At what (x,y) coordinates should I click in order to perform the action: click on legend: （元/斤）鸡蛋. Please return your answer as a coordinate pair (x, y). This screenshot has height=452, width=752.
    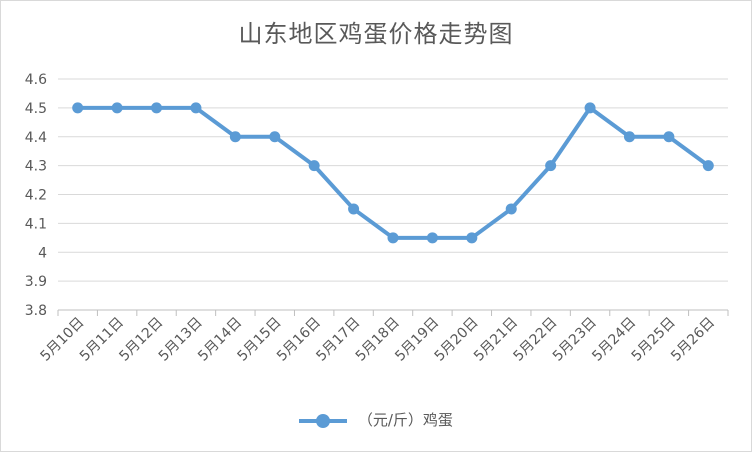
    Looking at the image, I should click on (376, 419).